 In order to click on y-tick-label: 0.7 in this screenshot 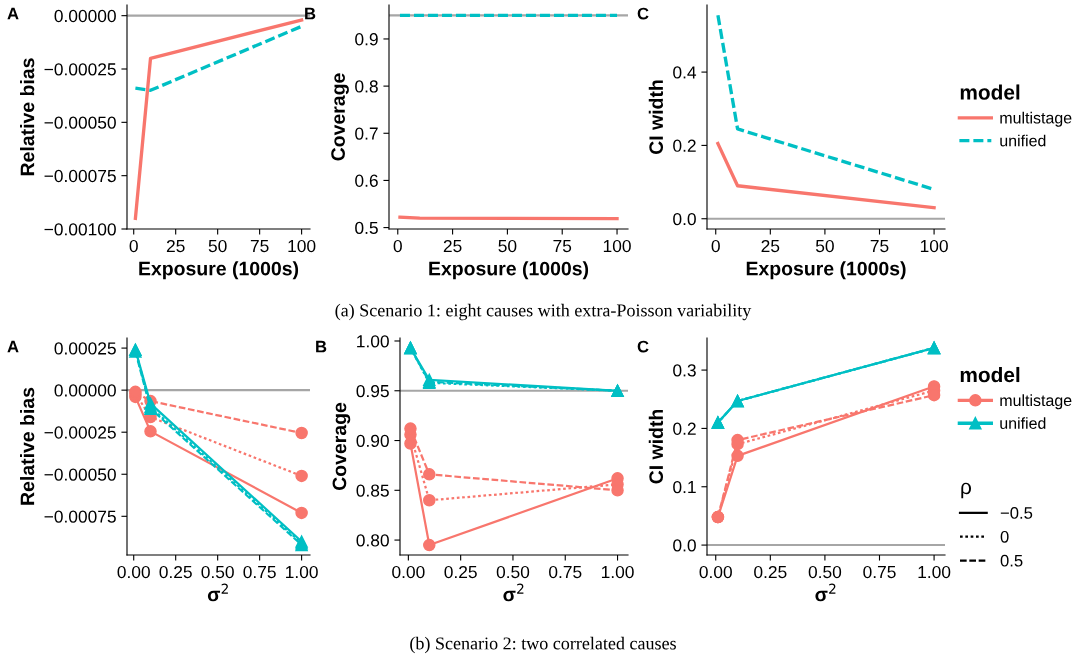, I will do `click(366, 133)`.